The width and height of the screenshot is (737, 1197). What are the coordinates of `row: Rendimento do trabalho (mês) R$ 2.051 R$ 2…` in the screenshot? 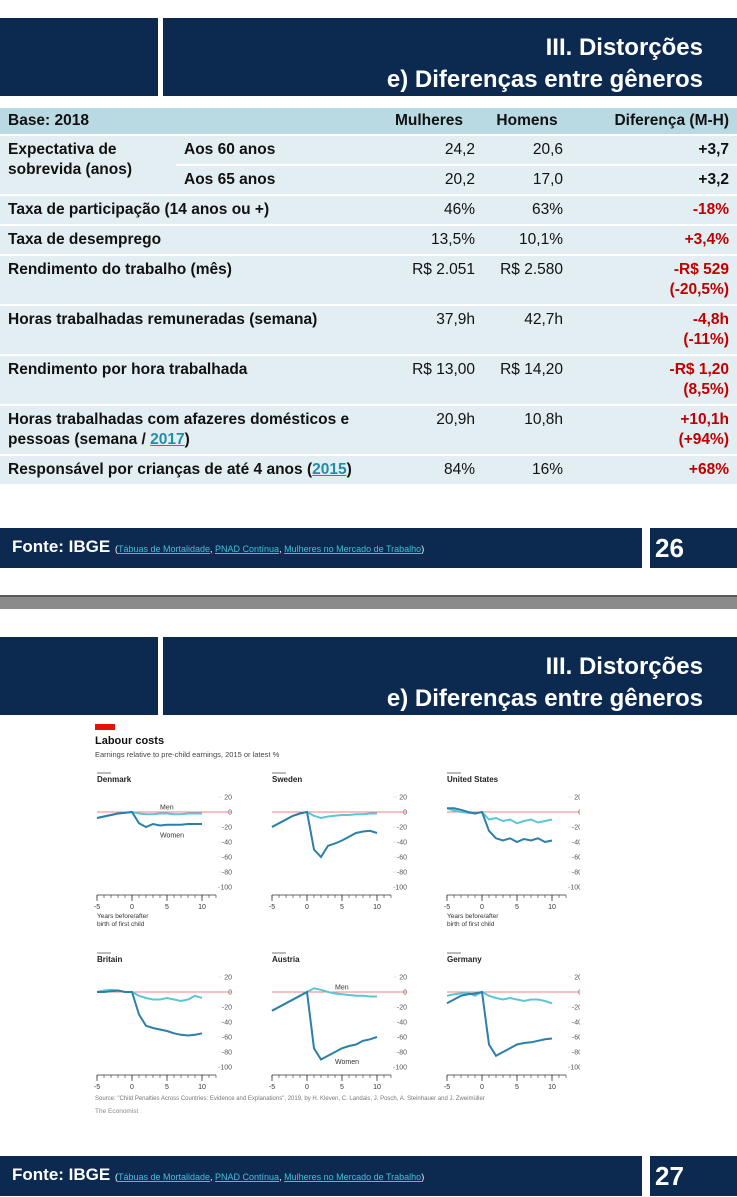 It's located at (368, 280).